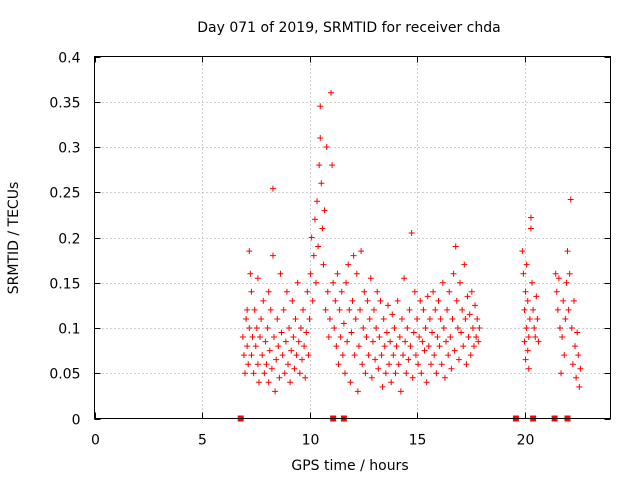  I want to click on y-tick-label: 0.4, so click(69, 59).